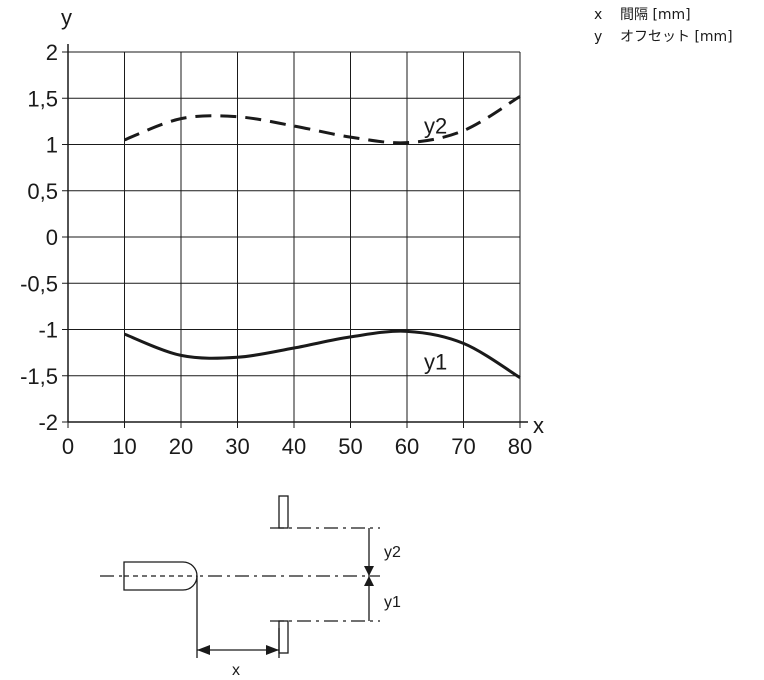  Describe the element at coordinates (39, 237) in the screenshot. I see `y-tick-labels: 2 1,5 1 0,5 0 -0,5 -1 -1,5 -2` at that location.